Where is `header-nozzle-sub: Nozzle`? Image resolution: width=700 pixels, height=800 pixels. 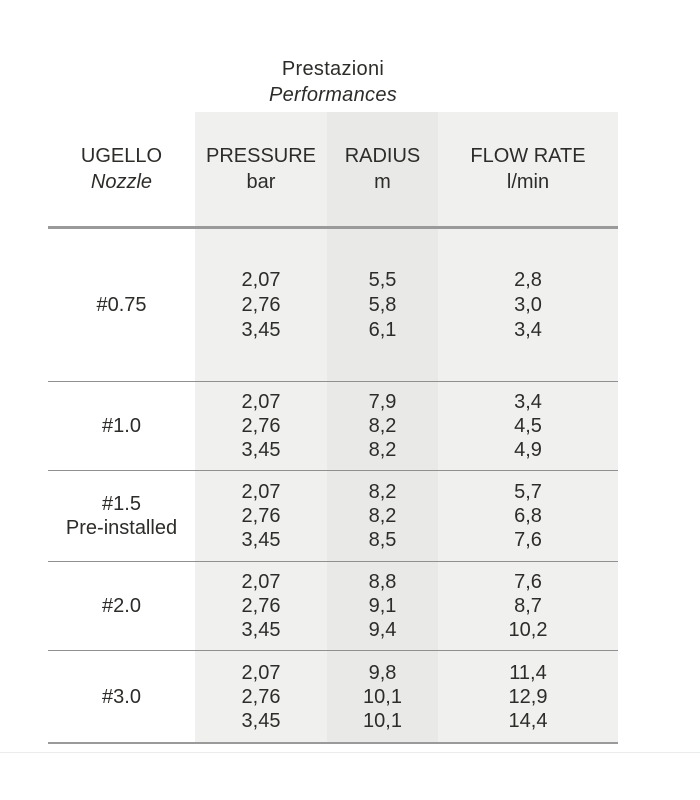 header-nozzle-sub: Nozzle is located at coordinates (121, 182).